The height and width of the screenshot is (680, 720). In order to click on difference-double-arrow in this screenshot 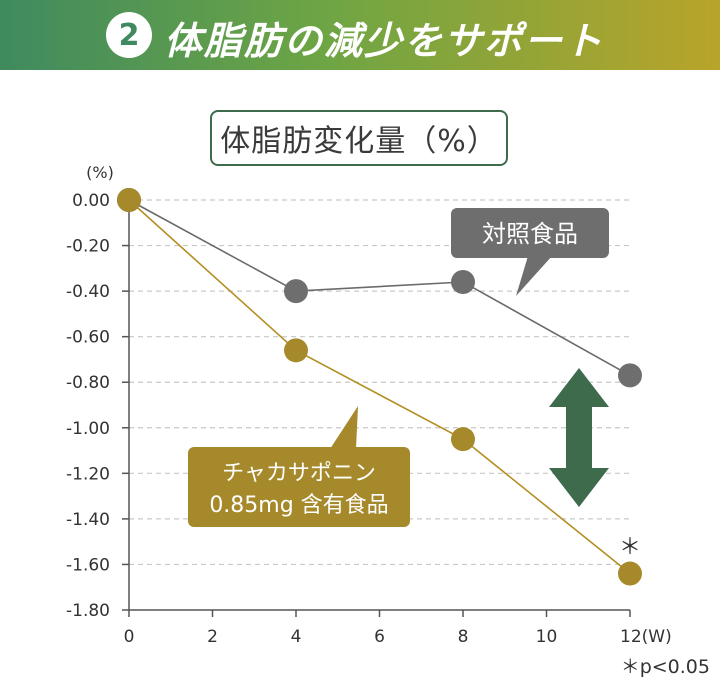, I will do `click(579, 437)`.